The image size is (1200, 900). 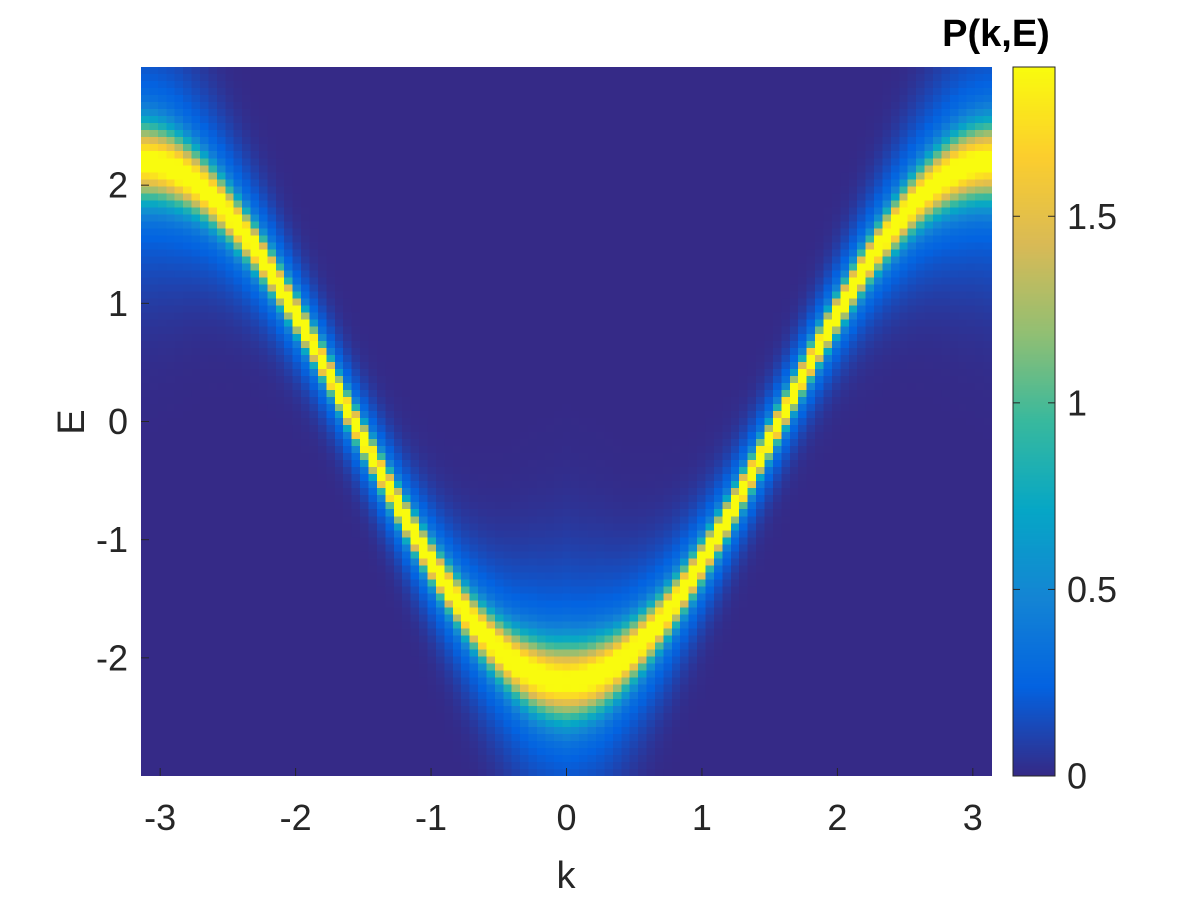 What do you see at coordinates (567, 876) in the screenshot?
I see `x-axis-label: k` at bounding box center [567, 876].